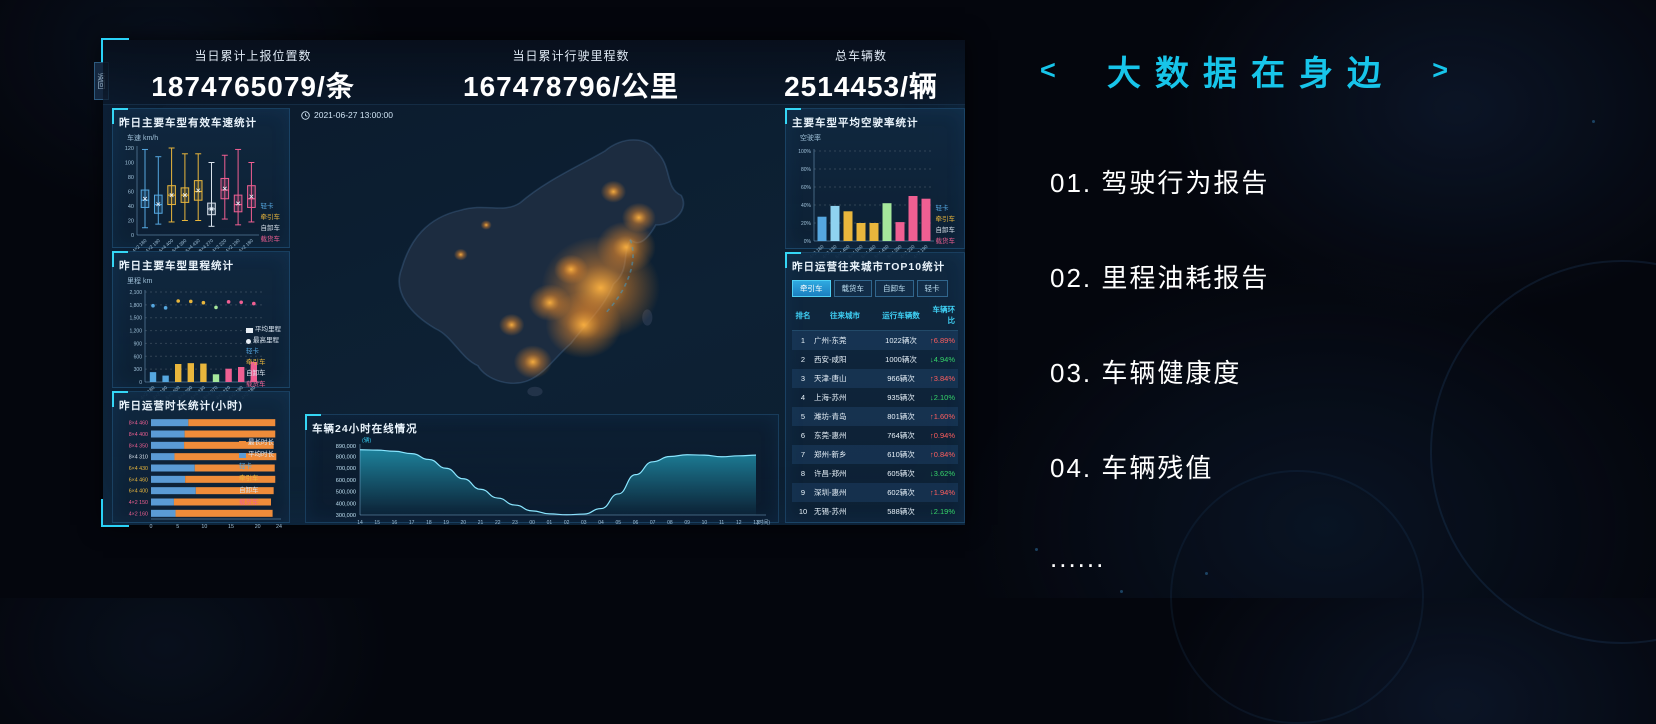  What do you see at coordinates (176, 266) in the screenshot?
I see `panel-title: 昨日主要车型里程统计` at bounding box center [176, 266].